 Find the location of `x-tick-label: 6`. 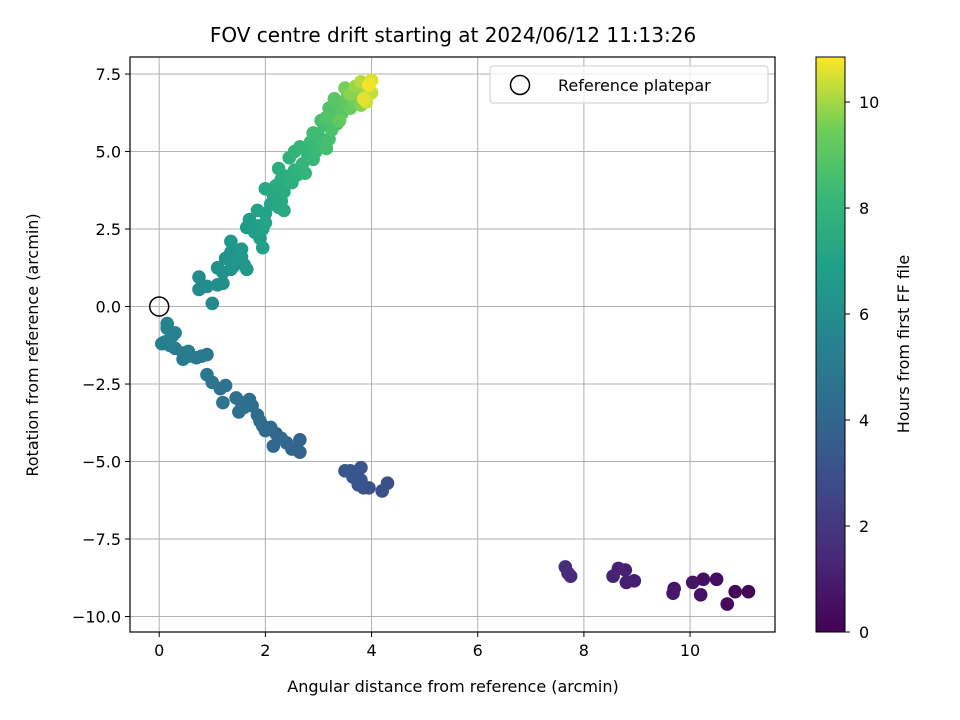

x-tick-label: 6 is located at coordinates (478, 650).